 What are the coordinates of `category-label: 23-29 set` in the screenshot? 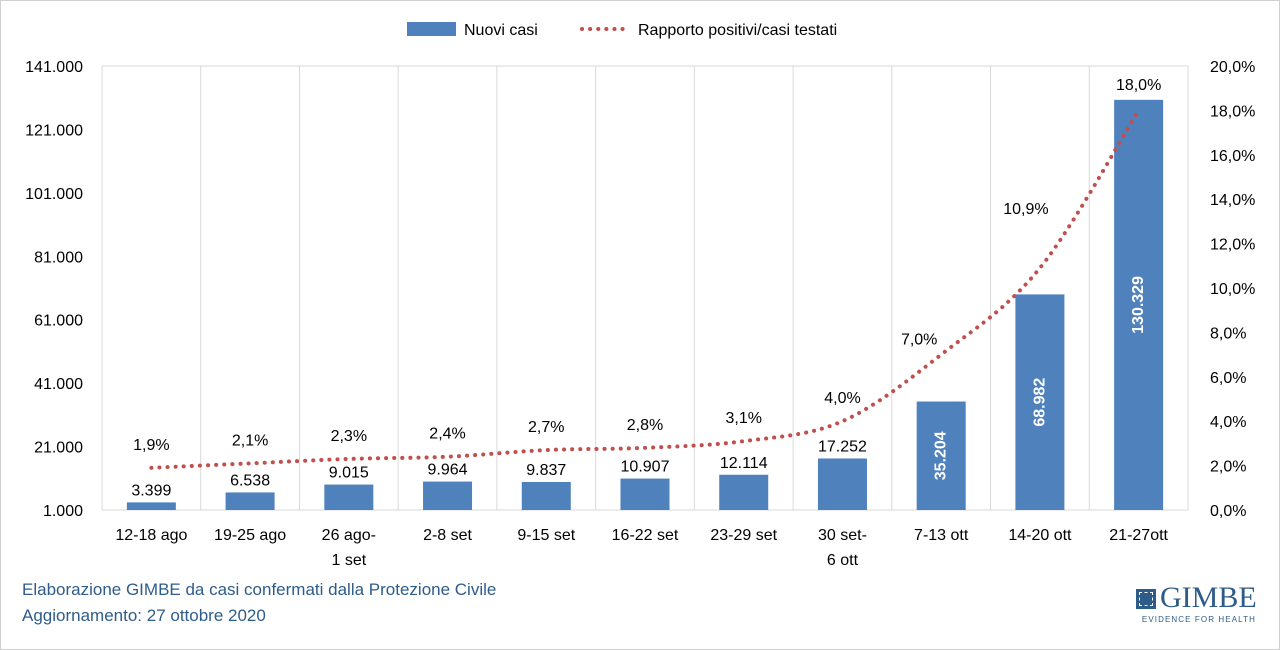 It's located at (743, 535).